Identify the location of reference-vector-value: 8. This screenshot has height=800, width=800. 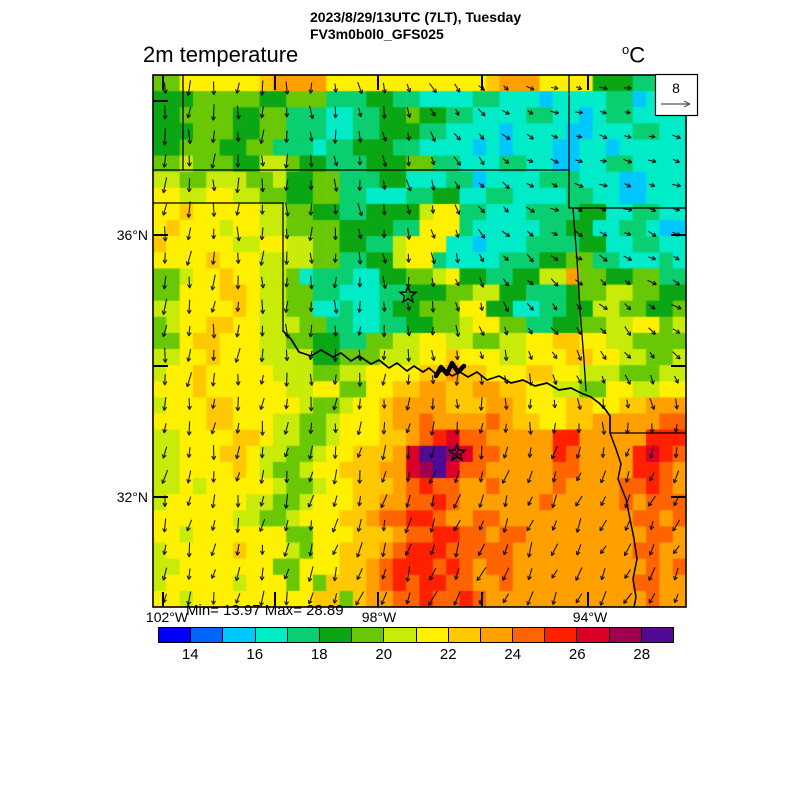
(676, 88).